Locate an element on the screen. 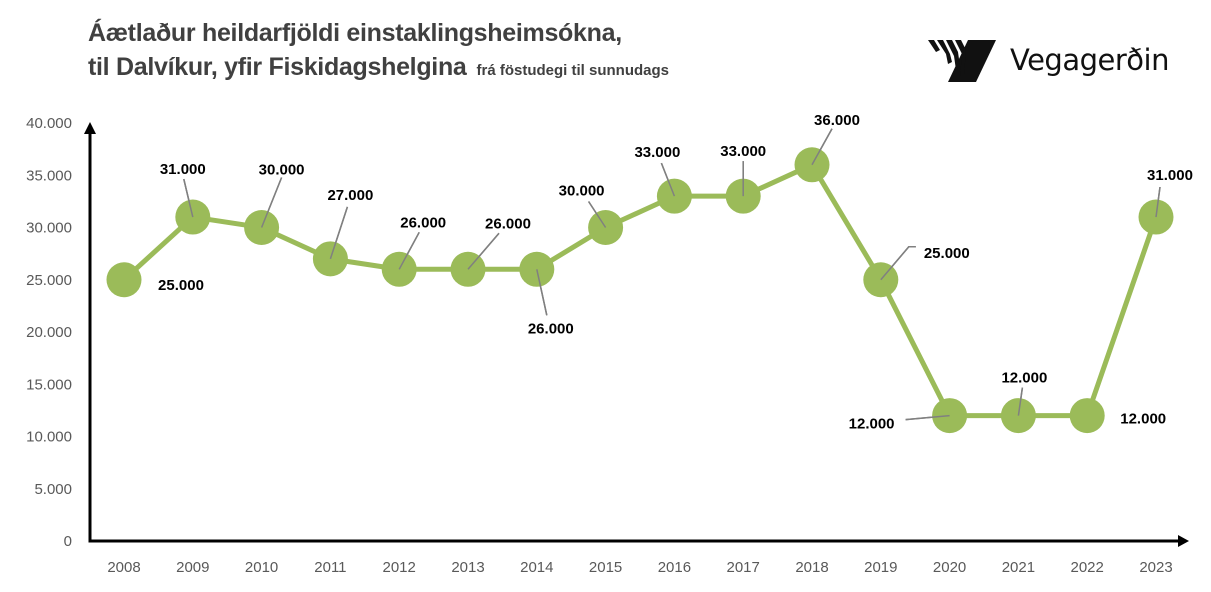 This screenshot has width=1211, height=592. x-tick-label: 2016 is located at coordinates (674, 567).